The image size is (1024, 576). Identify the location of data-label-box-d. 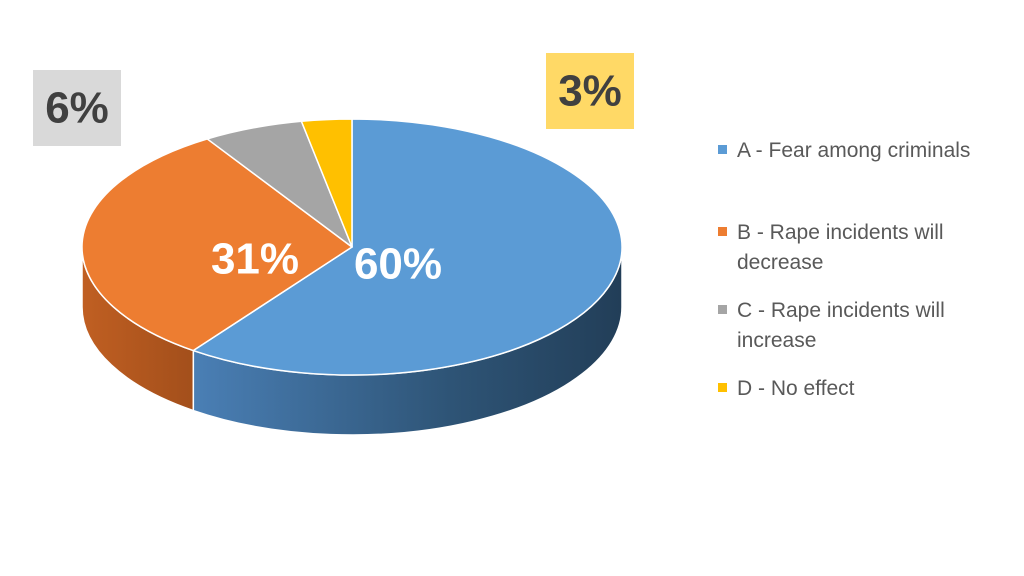
(590, 91).